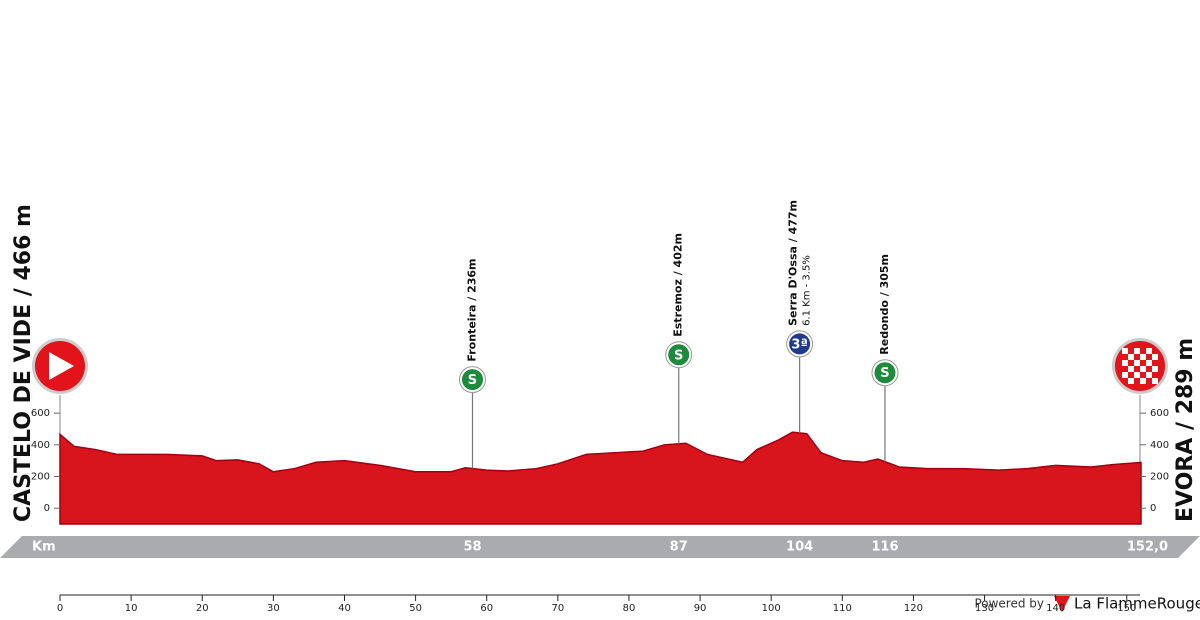  I want to click on annotation-label: Redondo / 305m, so click(884, 304).